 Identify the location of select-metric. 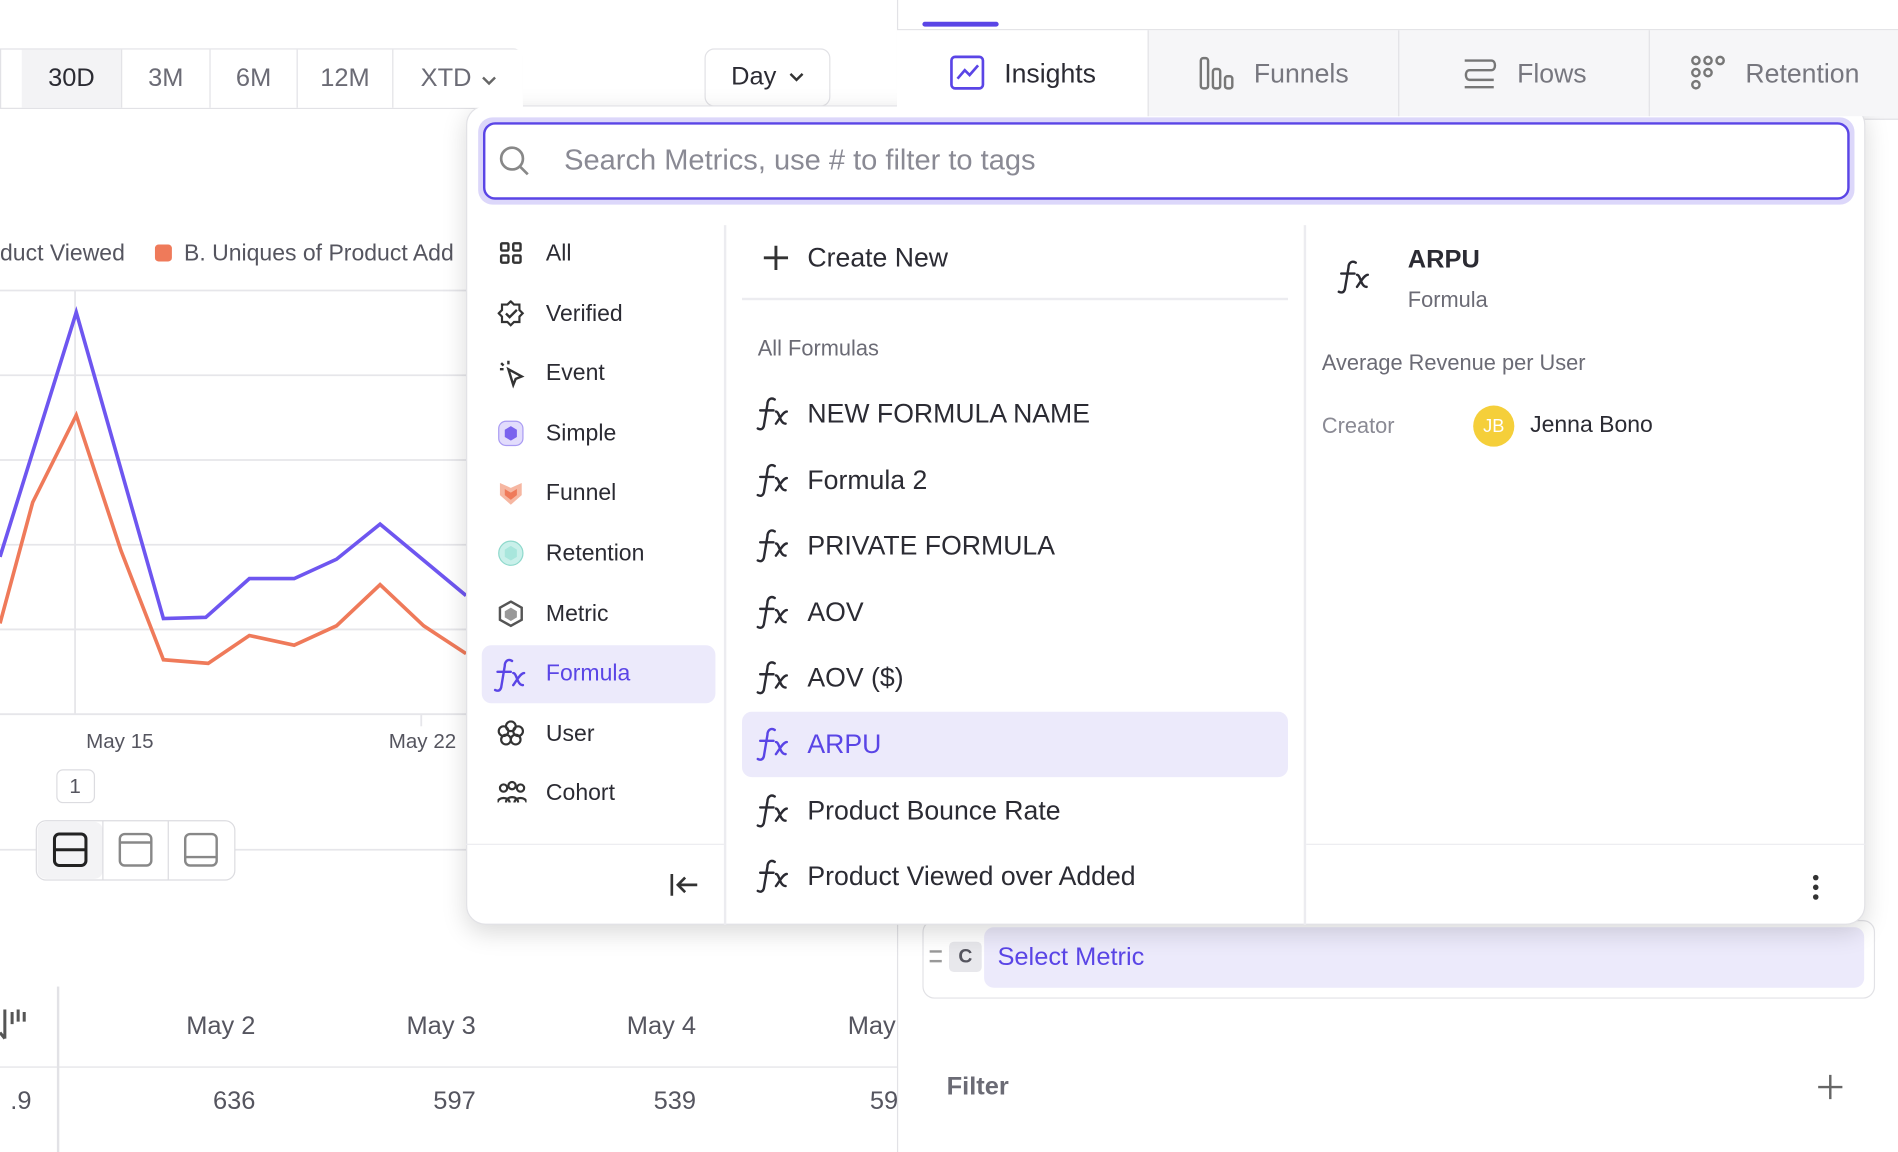
(1424, 957).